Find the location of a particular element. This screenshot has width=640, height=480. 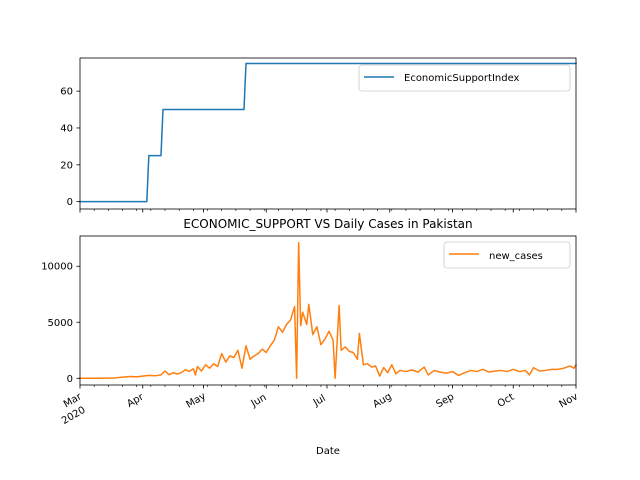

bottom-y-tick-label: 5000 is located at coordinates (60, 323).